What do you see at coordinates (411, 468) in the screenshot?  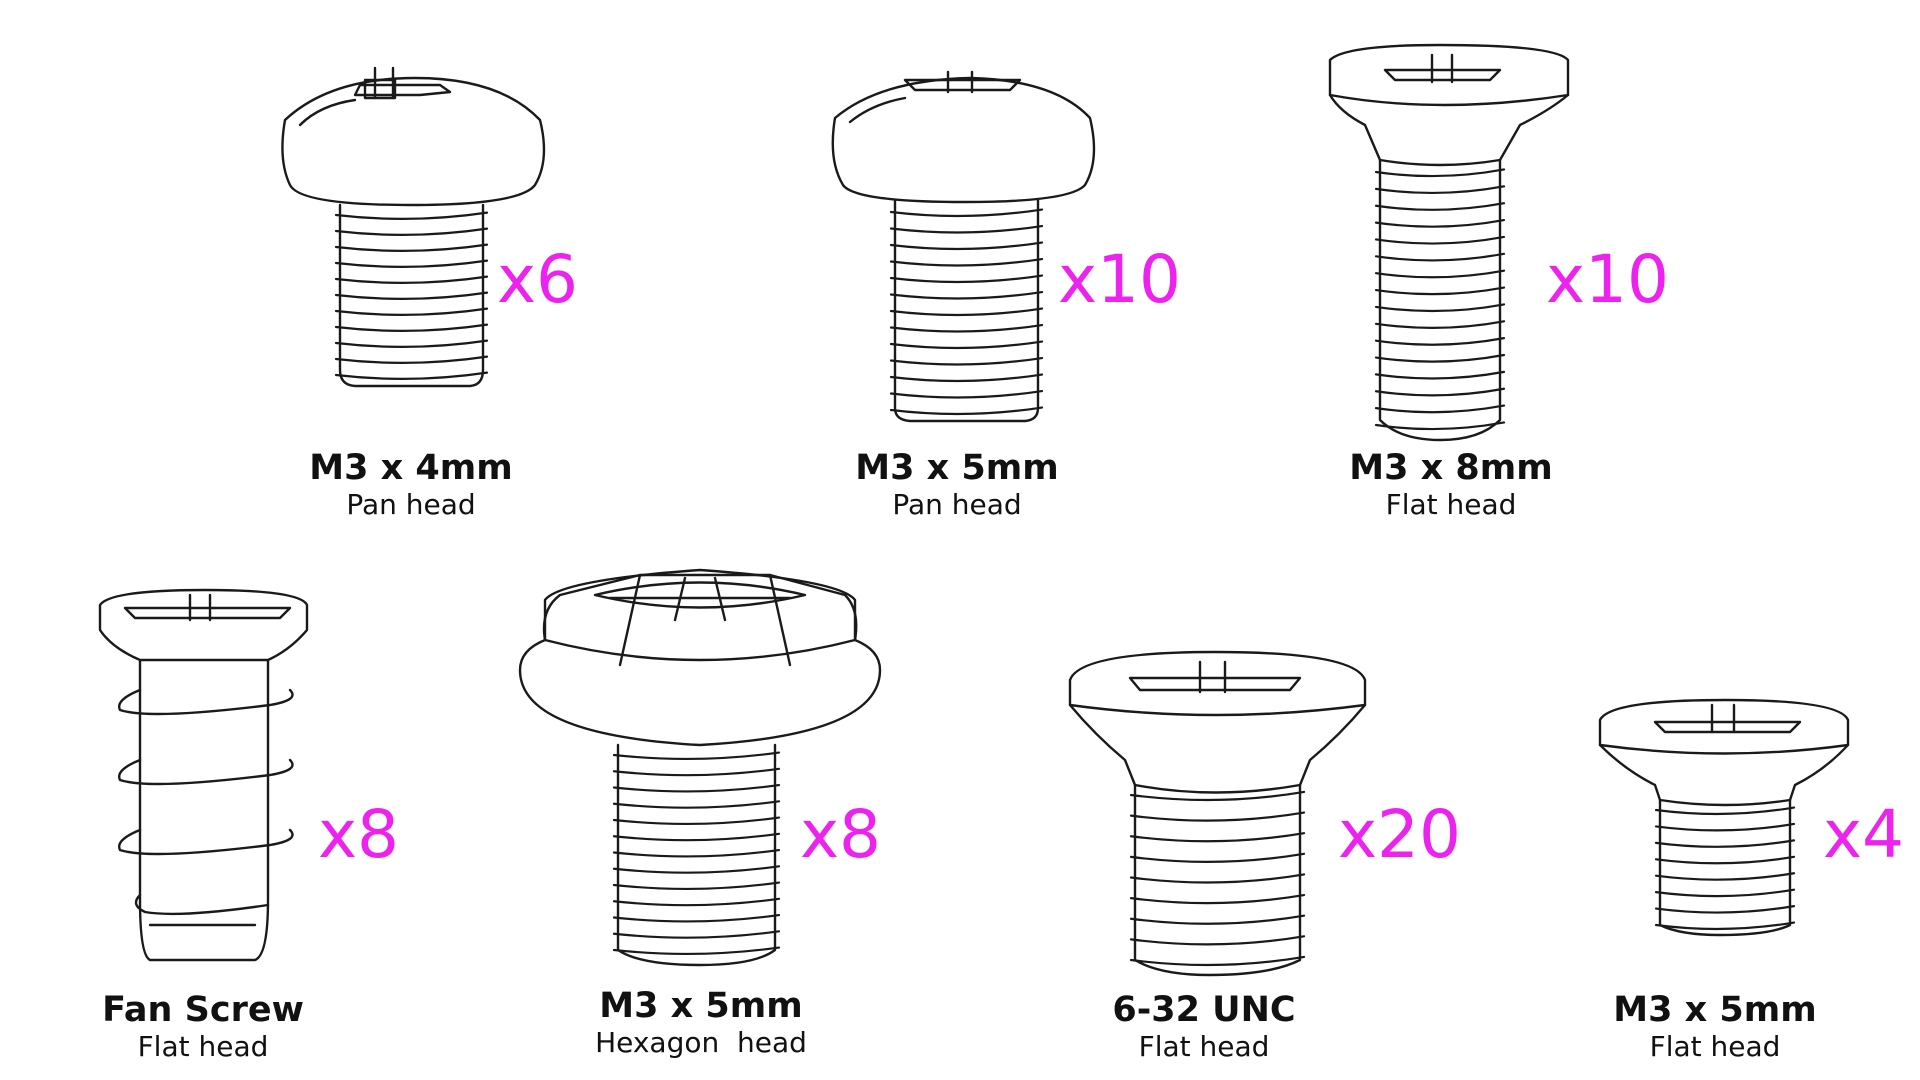 I see `screw-size: M3 x 4mm` at bounding box center [411, 468].